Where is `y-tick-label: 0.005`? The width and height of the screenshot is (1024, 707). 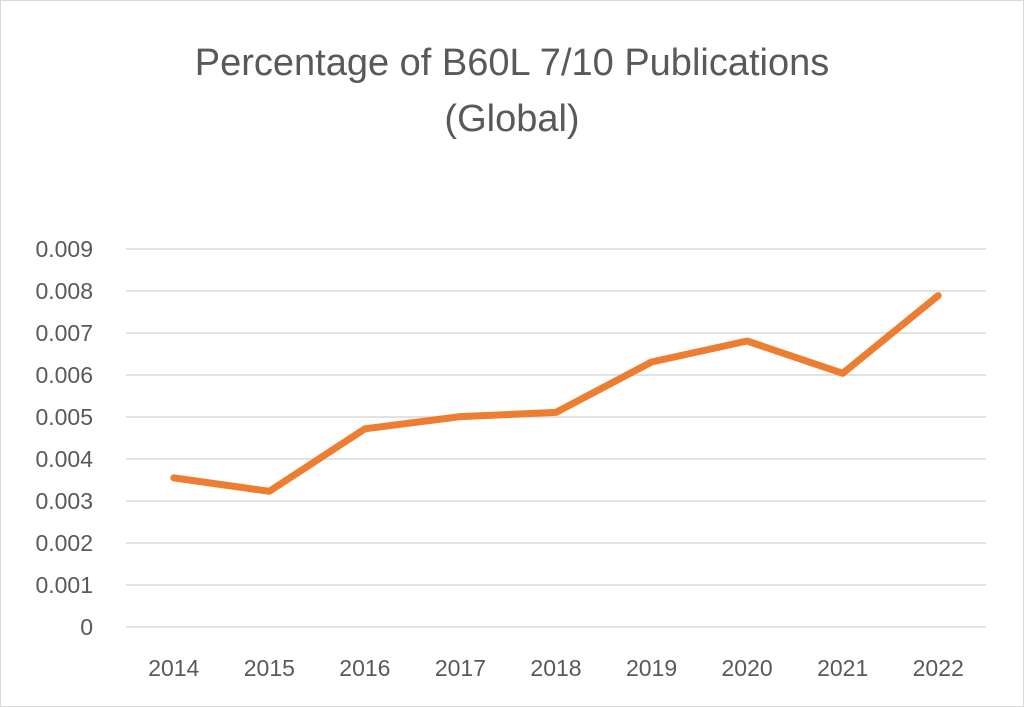 y-tick-label: 0.005 is located at coordinates (64, 417).